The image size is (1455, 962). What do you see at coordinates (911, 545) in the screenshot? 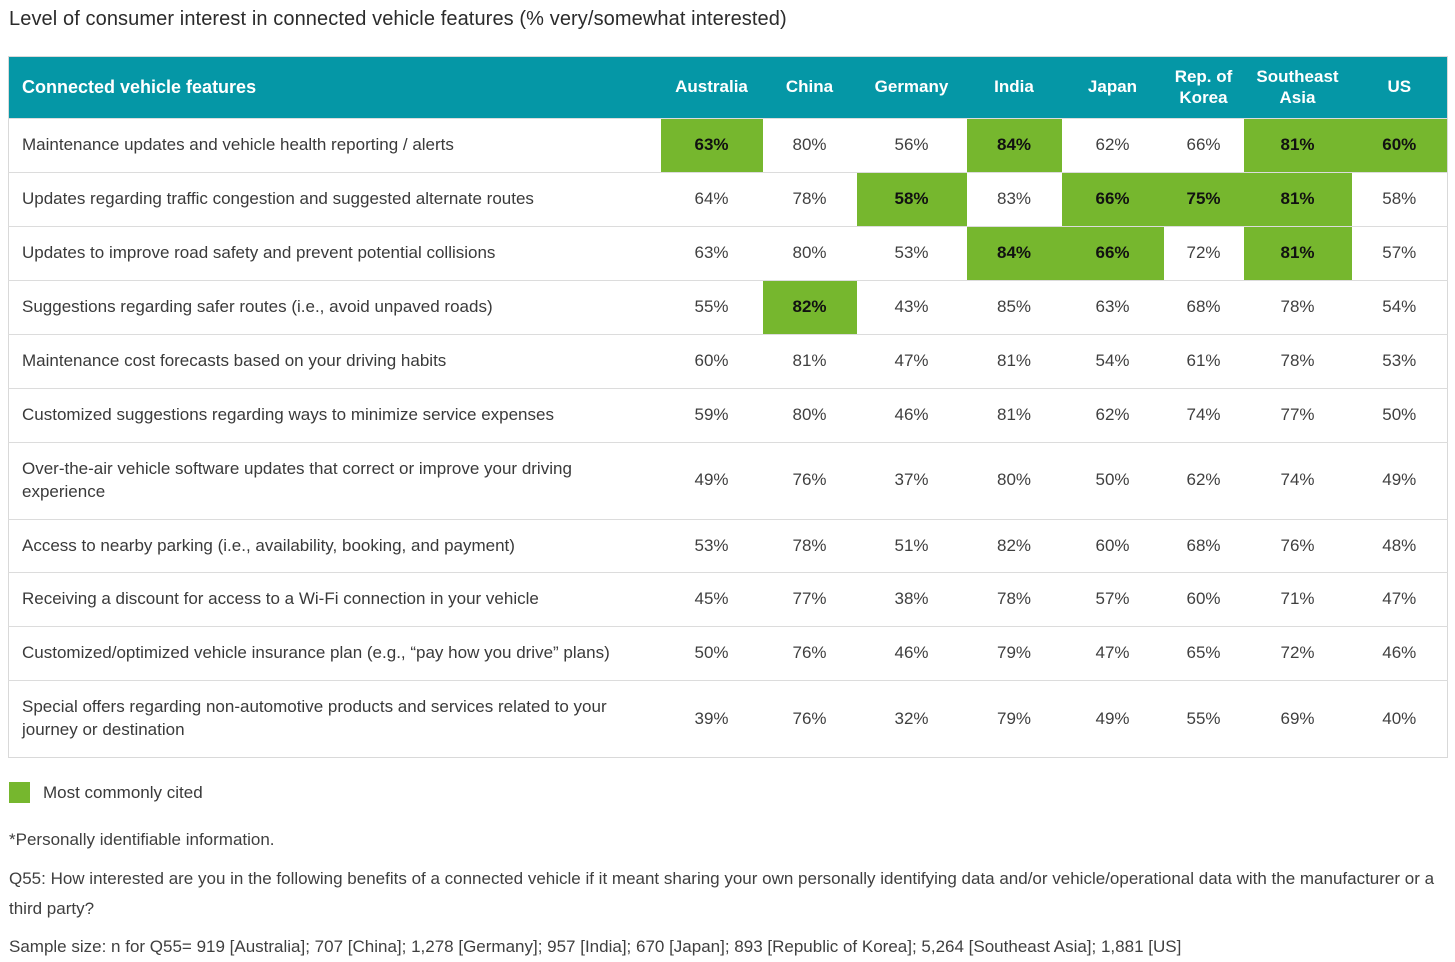
I see `value-cell: 51%` at bounding box center [911, 545].